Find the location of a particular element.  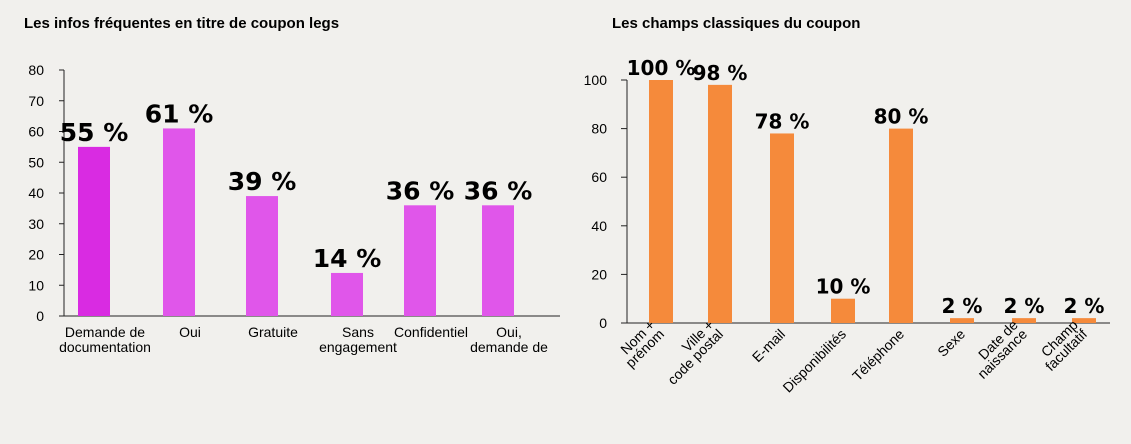

y-tick-label: 70 is located at coordinates (36, 101).